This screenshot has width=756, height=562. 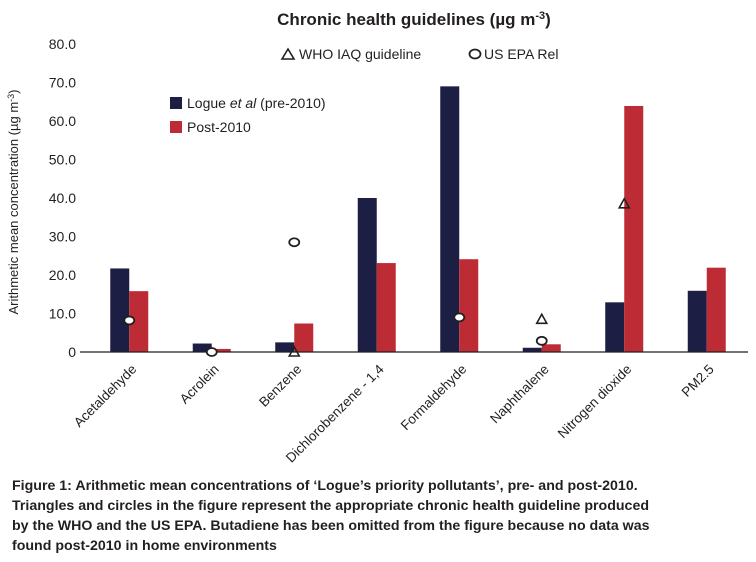 I want to click on chart-title: Chronic health guidelines (µg m-3), so click(x=414, y=19).